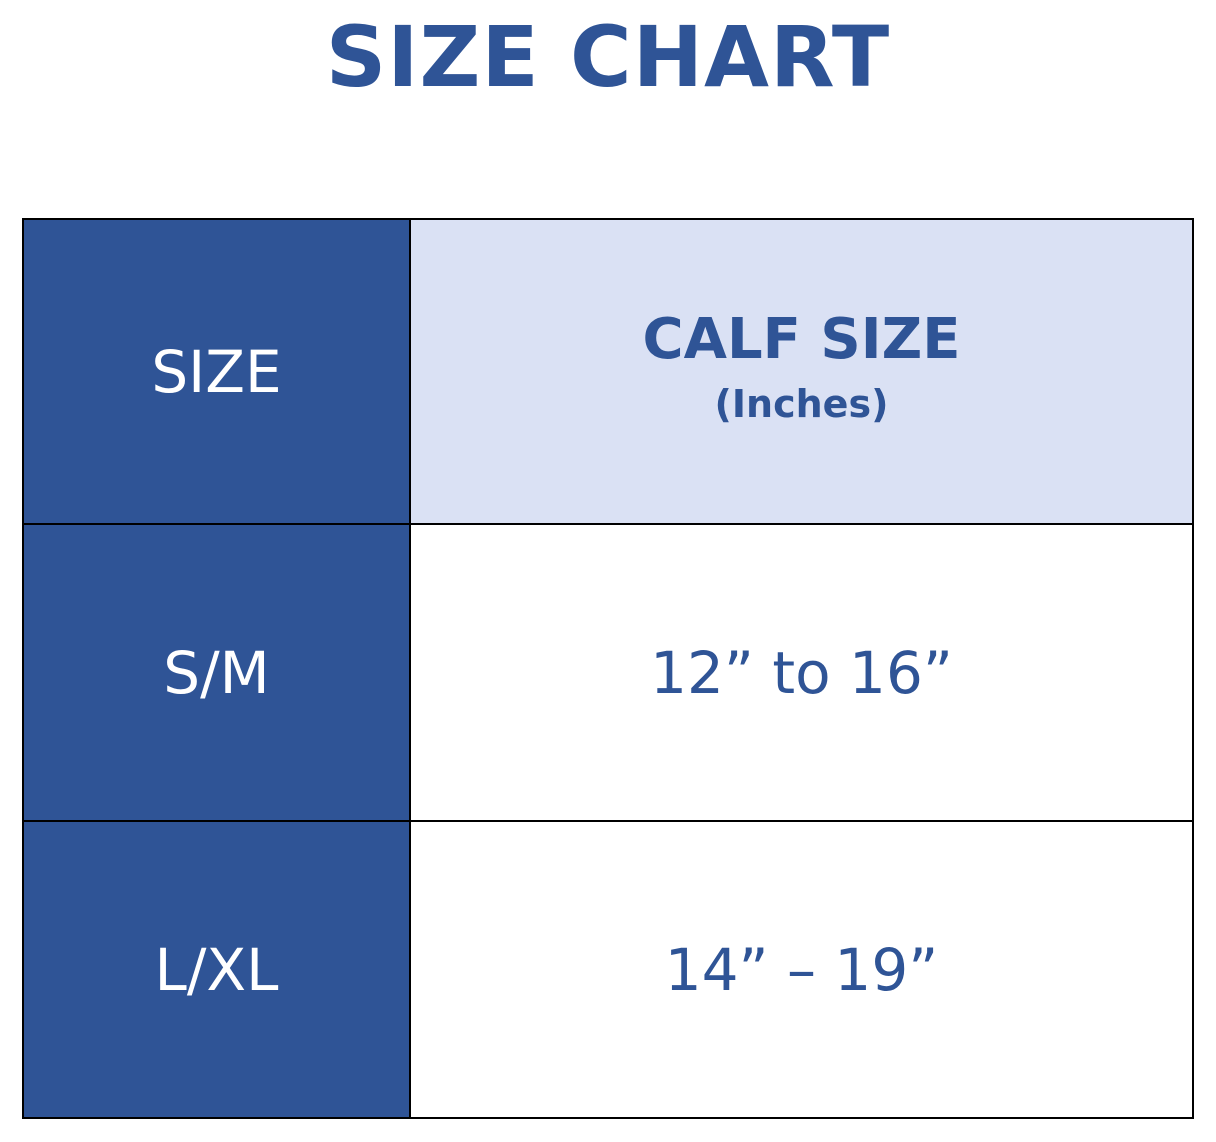 This screenshot has width=1216, height=1142. What do you see at coordinates (216, 371) in the screenshot?
I see `header-size: SIZE` at bounding box center [216, 371].